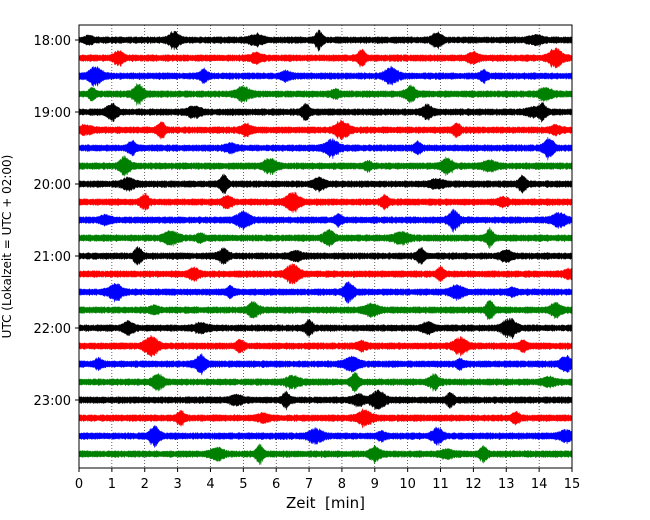 The height and width of the screenshot is (520, 650). I want to click on x-tick-label: 7, so click(309, 484).